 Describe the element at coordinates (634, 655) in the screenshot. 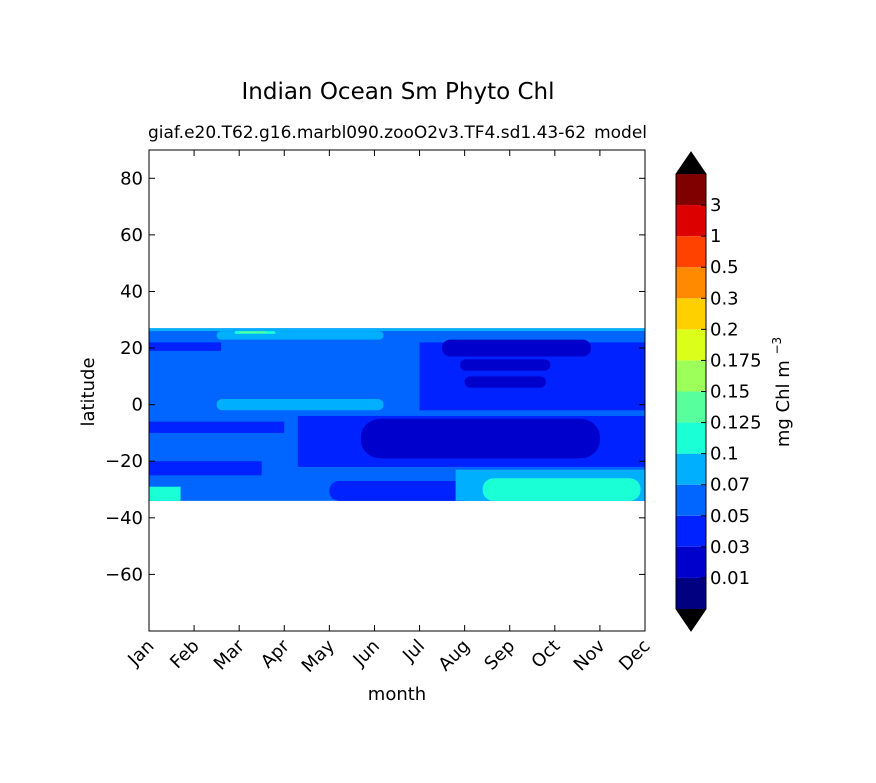

I see `x-tick-label-dec: Dec` at that location.